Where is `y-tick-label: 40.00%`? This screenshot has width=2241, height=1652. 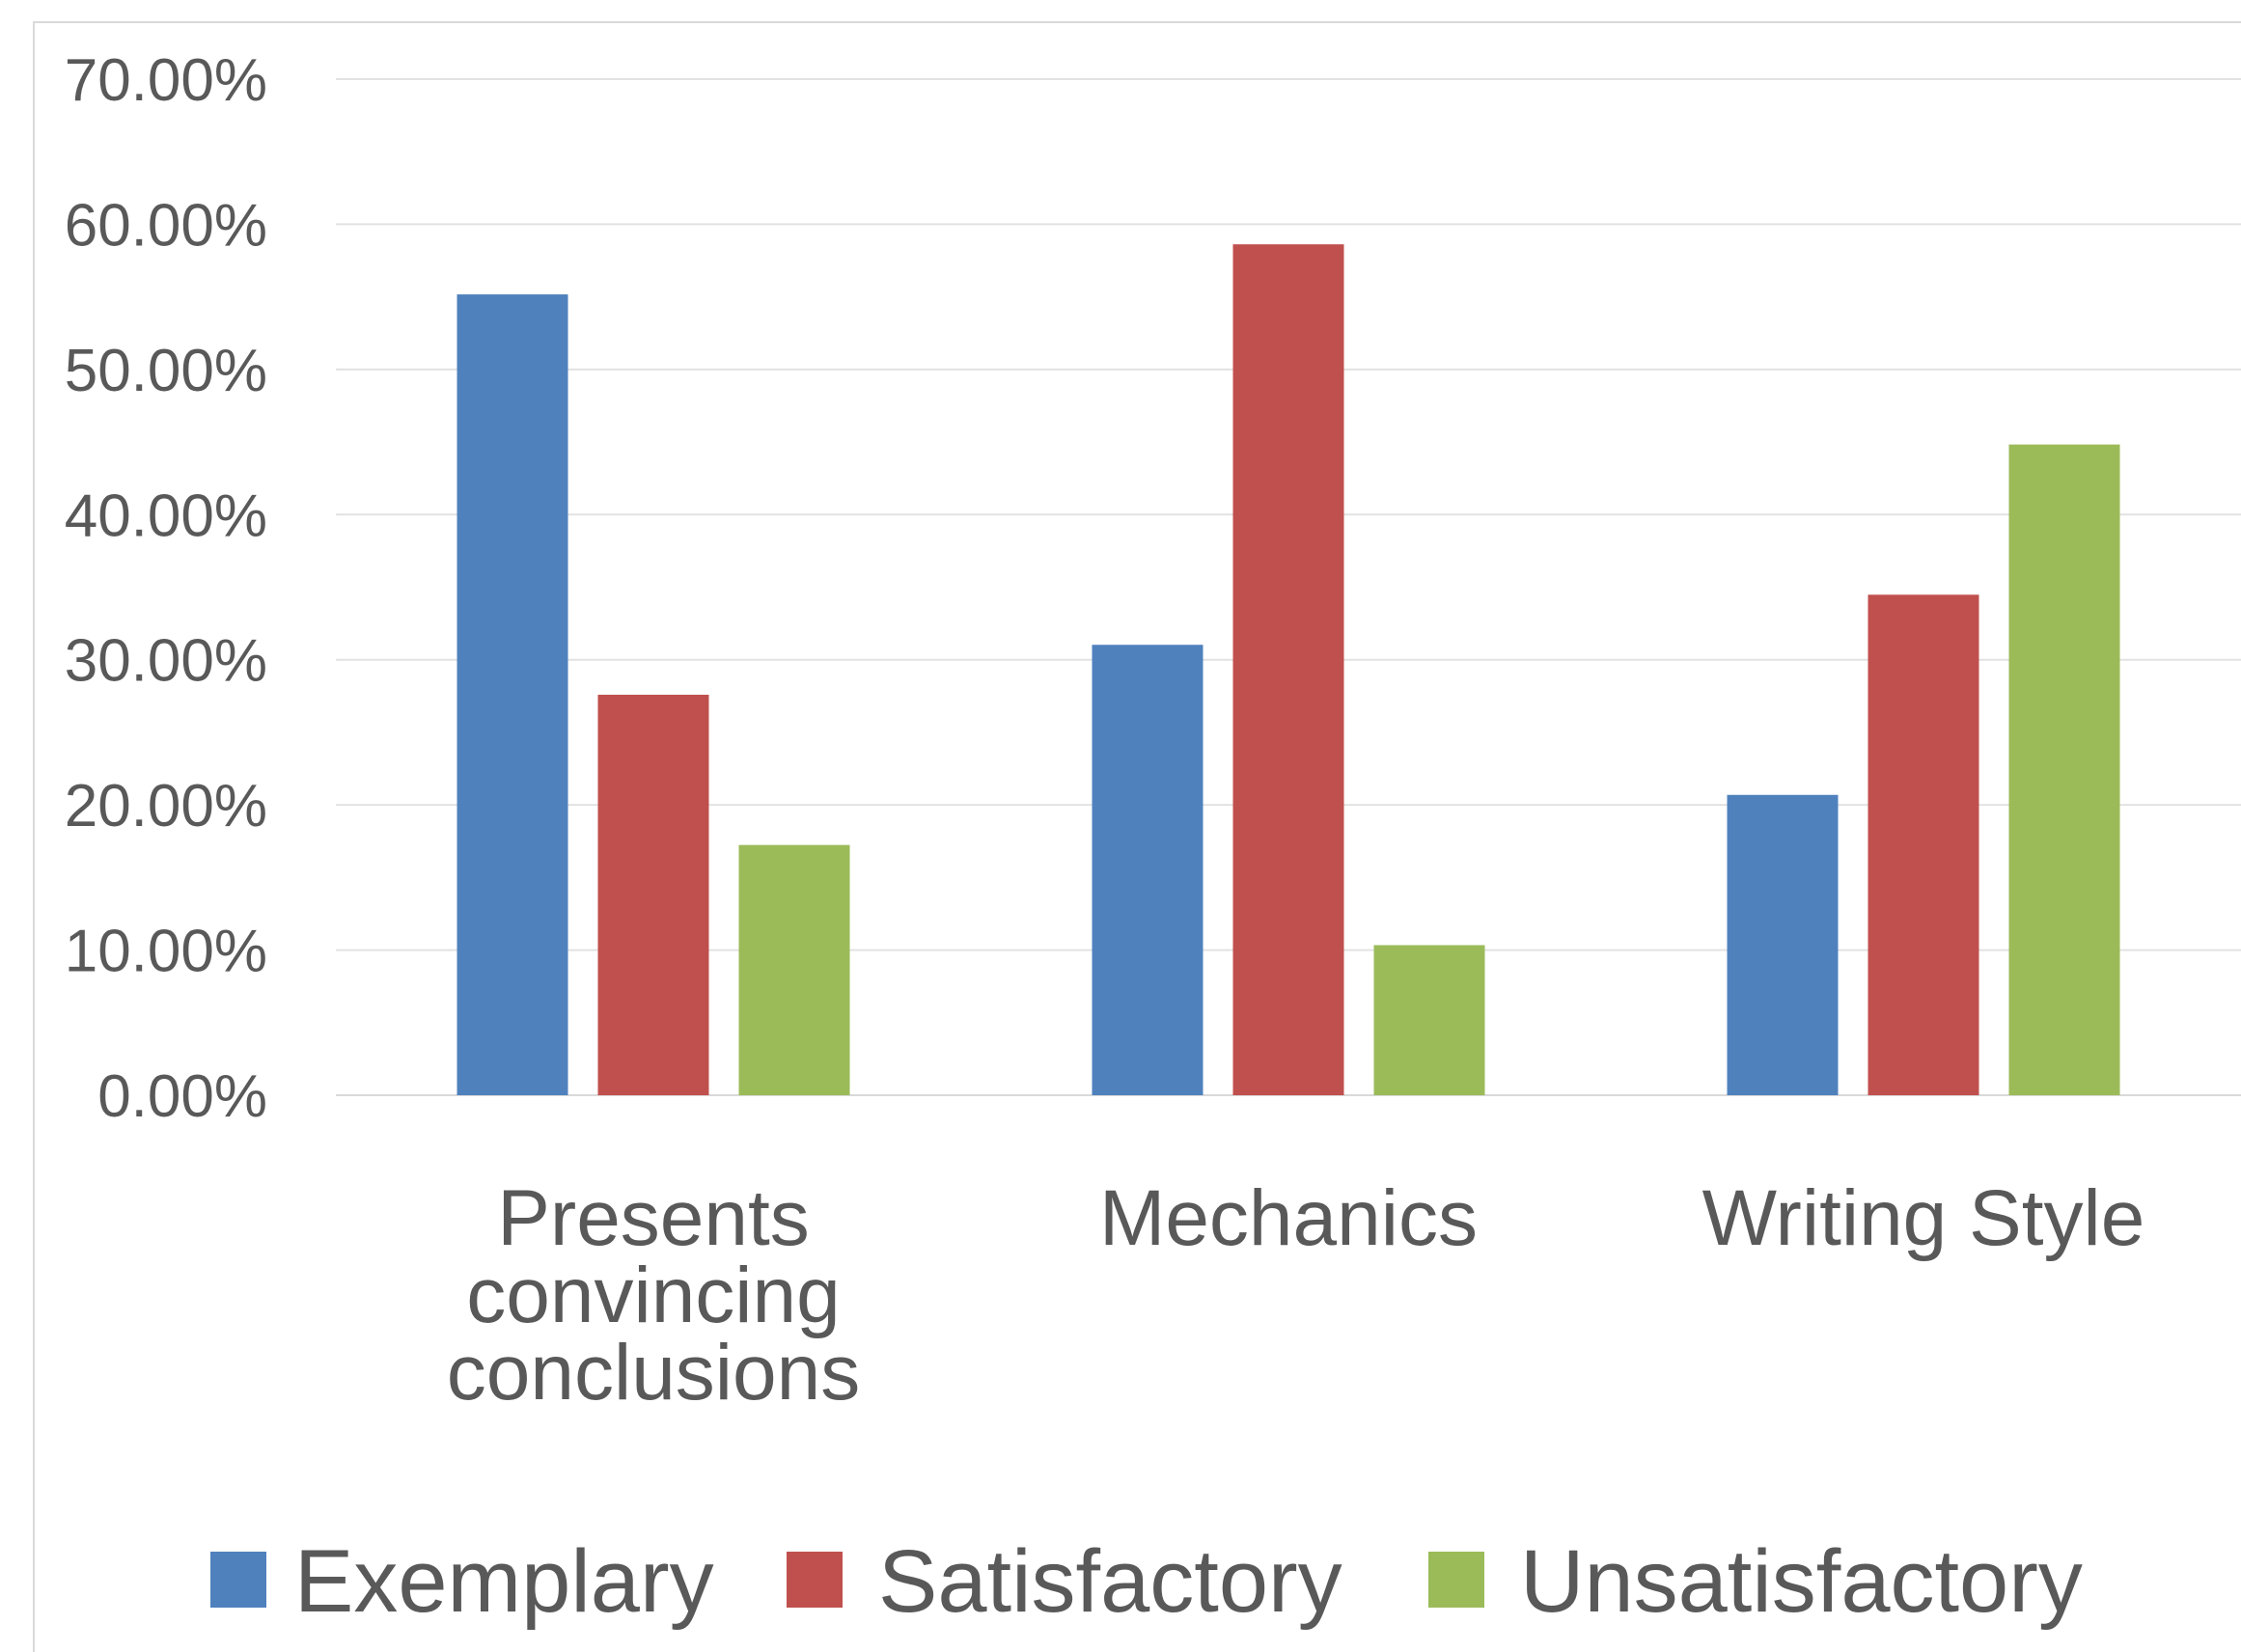 y-tick-label: 40.00% is located at coordinates (166, 515).